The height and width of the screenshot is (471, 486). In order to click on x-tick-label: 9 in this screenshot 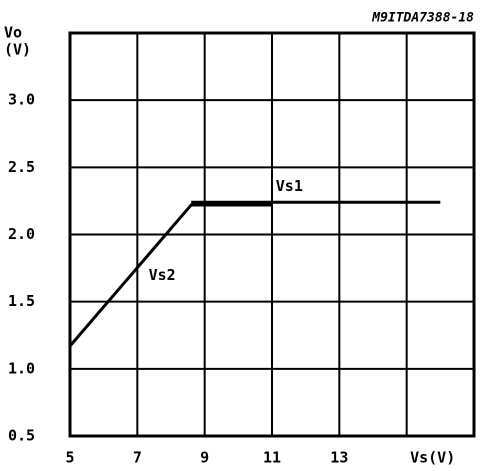, I will do `click(204, 458)`.